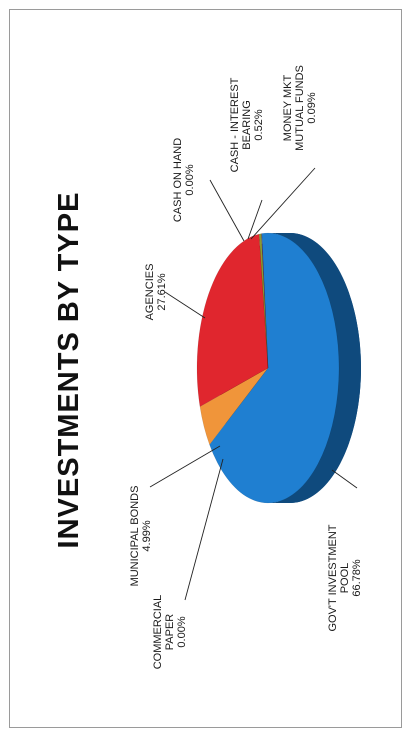 The height and width of the screenshot is (742, 412). I want to click on slice-label-mmkt: MONEY MKT MUTUAL FUNDS 0.09%, so click(300, 108).